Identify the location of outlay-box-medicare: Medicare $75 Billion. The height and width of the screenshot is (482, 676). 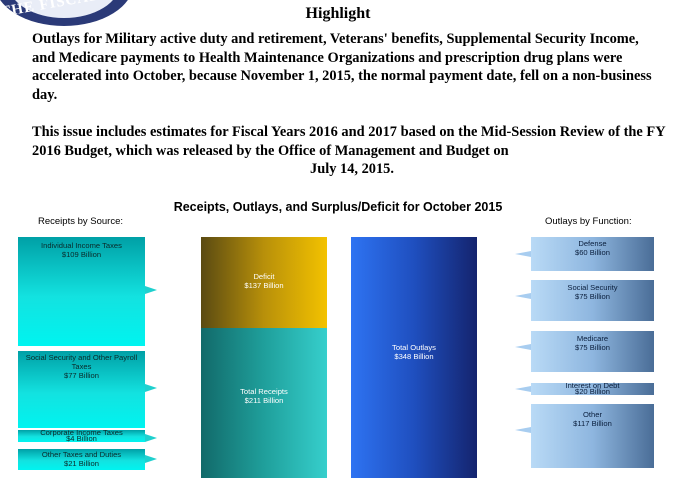
(592, 351).